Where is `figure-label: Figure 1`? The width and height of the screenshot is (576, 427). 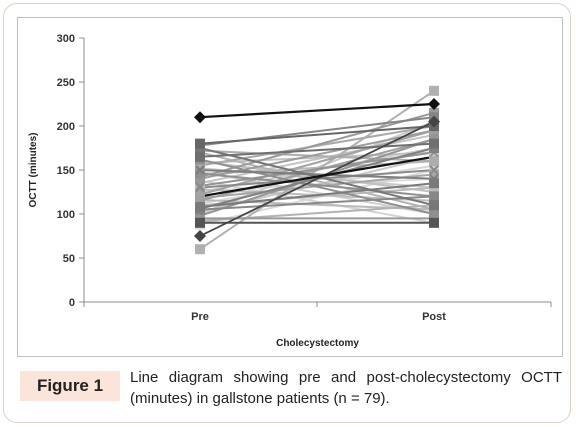
figure-label: Figure 1 is located at coordinates (70, 386).